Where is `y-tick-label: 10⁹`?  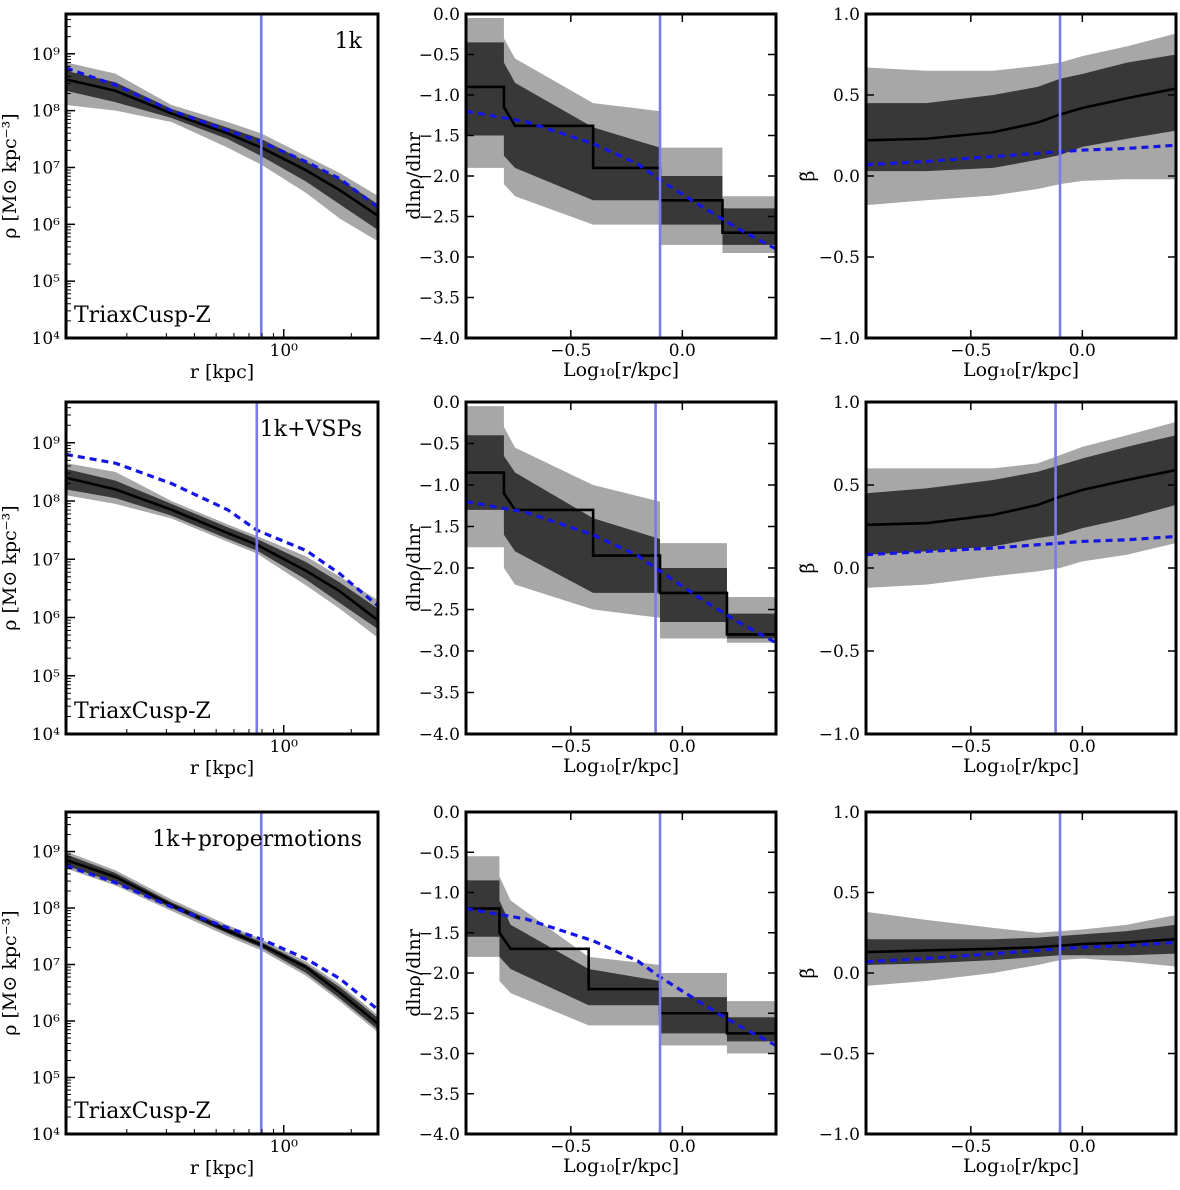 y-tick-label: 10⁹ is located at coordinates (46, 55).